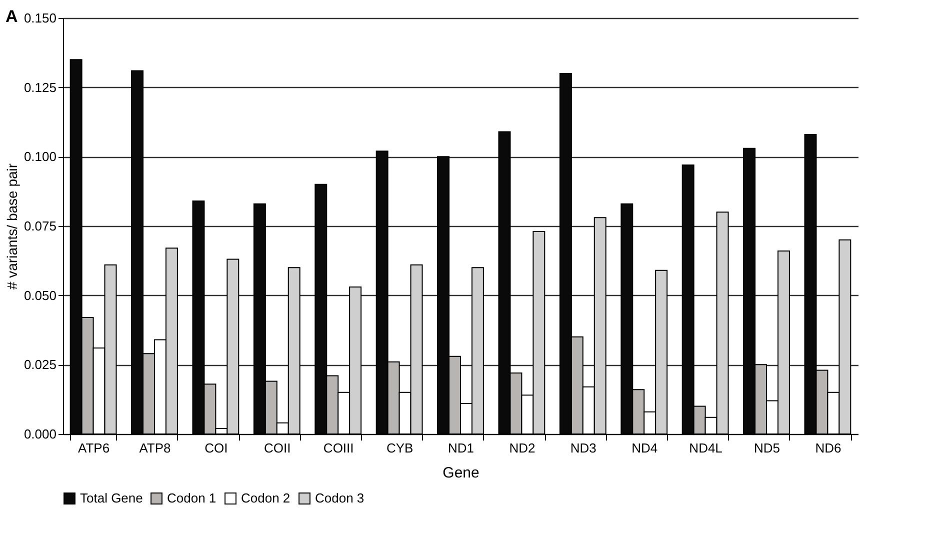 This screenshot has height=535, width=935. What do you see at coordinates (216, 448) in the screenshot?
I see `x-tick-label: COI` at bounding box center [216, 448].